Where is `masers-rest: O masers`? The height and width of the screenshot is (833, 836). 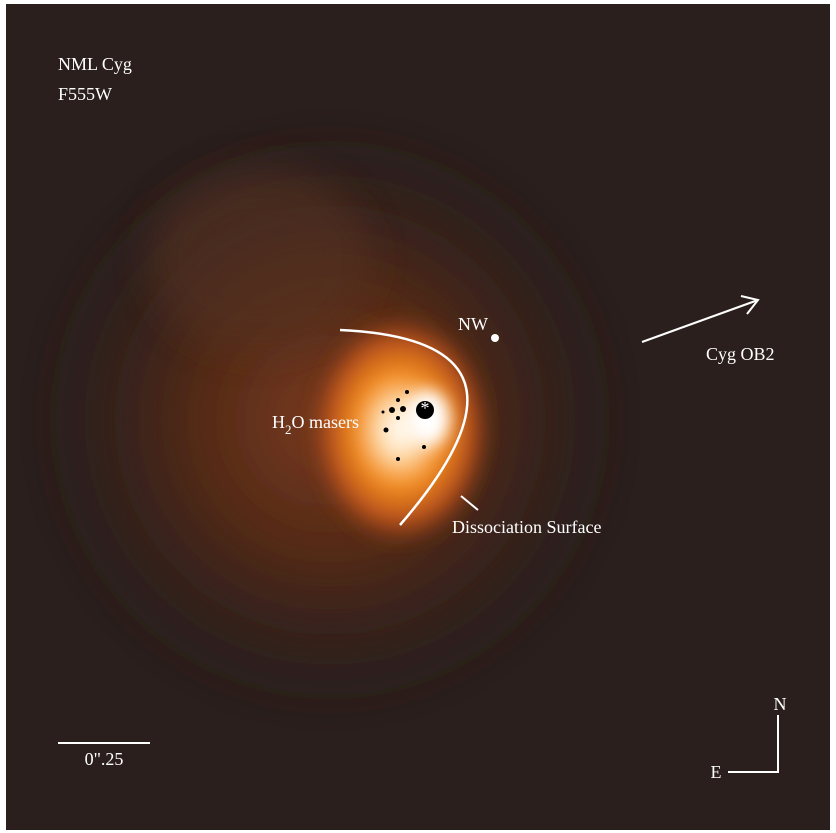 masers-rest: O masers is located at coordinates (325, 422).